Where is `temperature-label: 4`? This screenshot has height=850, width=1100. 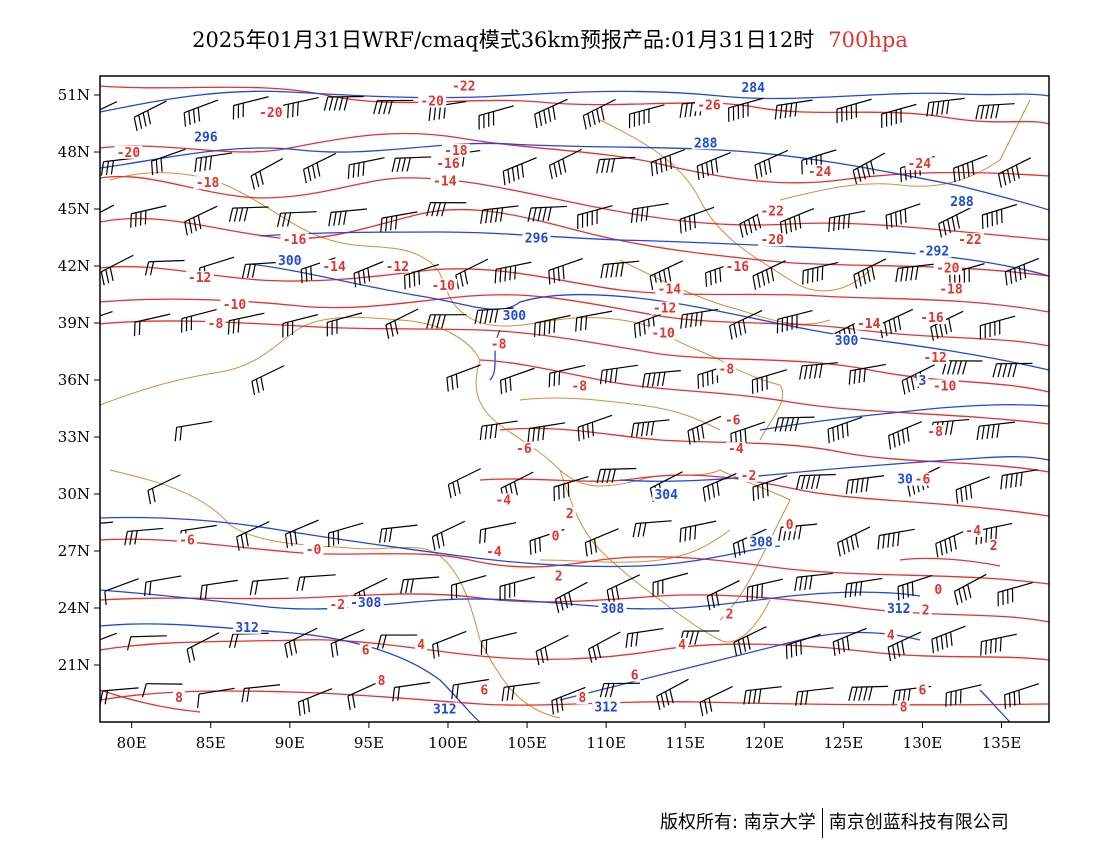 temperature-label: 4 is located at coordinates (682, 645).